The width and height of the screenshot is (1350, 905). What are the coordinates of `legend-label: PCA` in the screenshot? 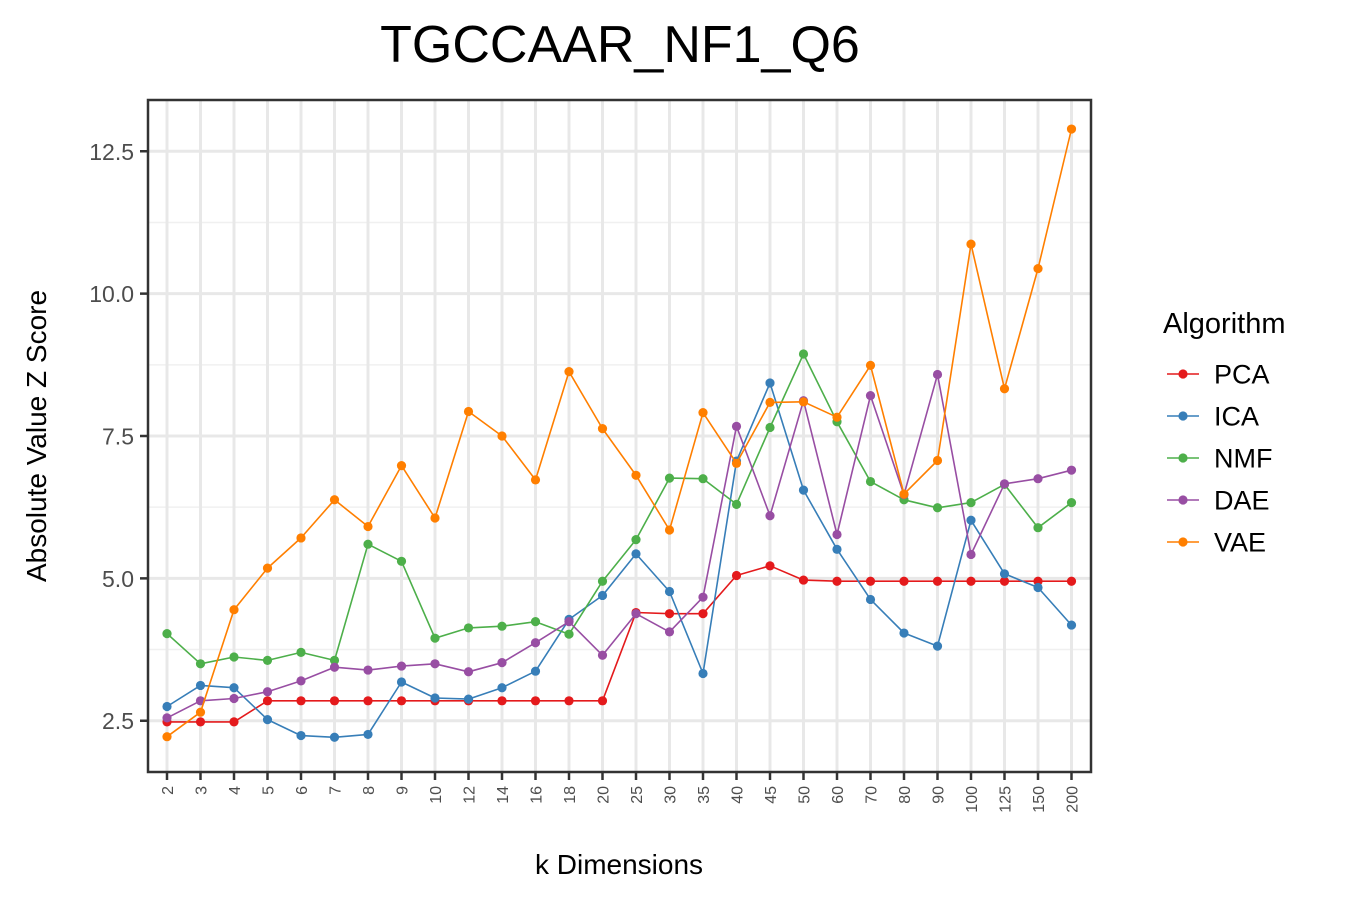 It's located at (1242, 375).